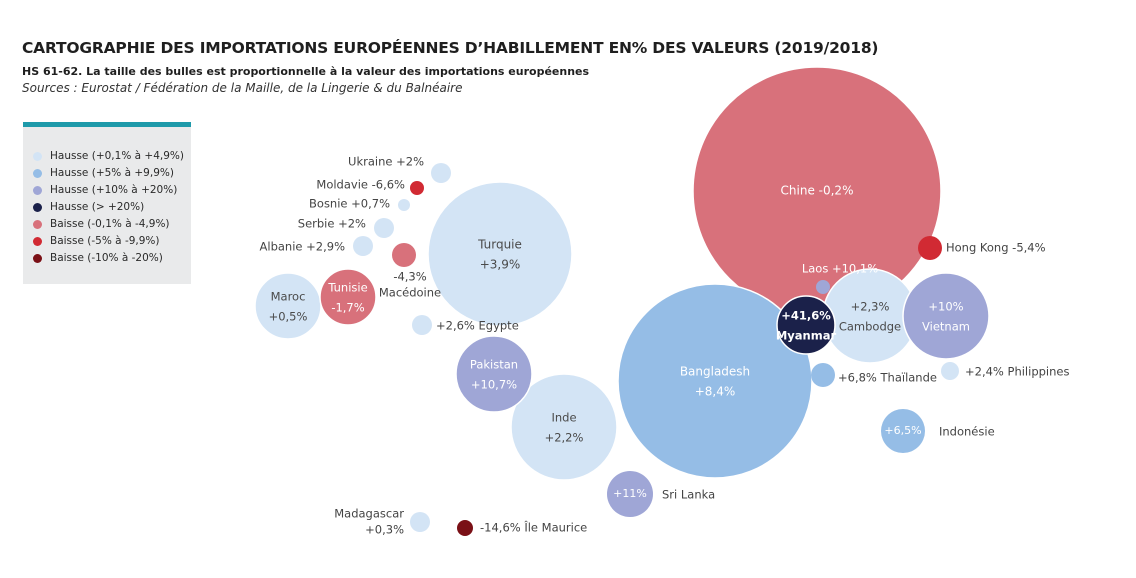 This screenshot has width=1136, height=578. I want to click on bubble-label: +10,7%, so click(494, 385).